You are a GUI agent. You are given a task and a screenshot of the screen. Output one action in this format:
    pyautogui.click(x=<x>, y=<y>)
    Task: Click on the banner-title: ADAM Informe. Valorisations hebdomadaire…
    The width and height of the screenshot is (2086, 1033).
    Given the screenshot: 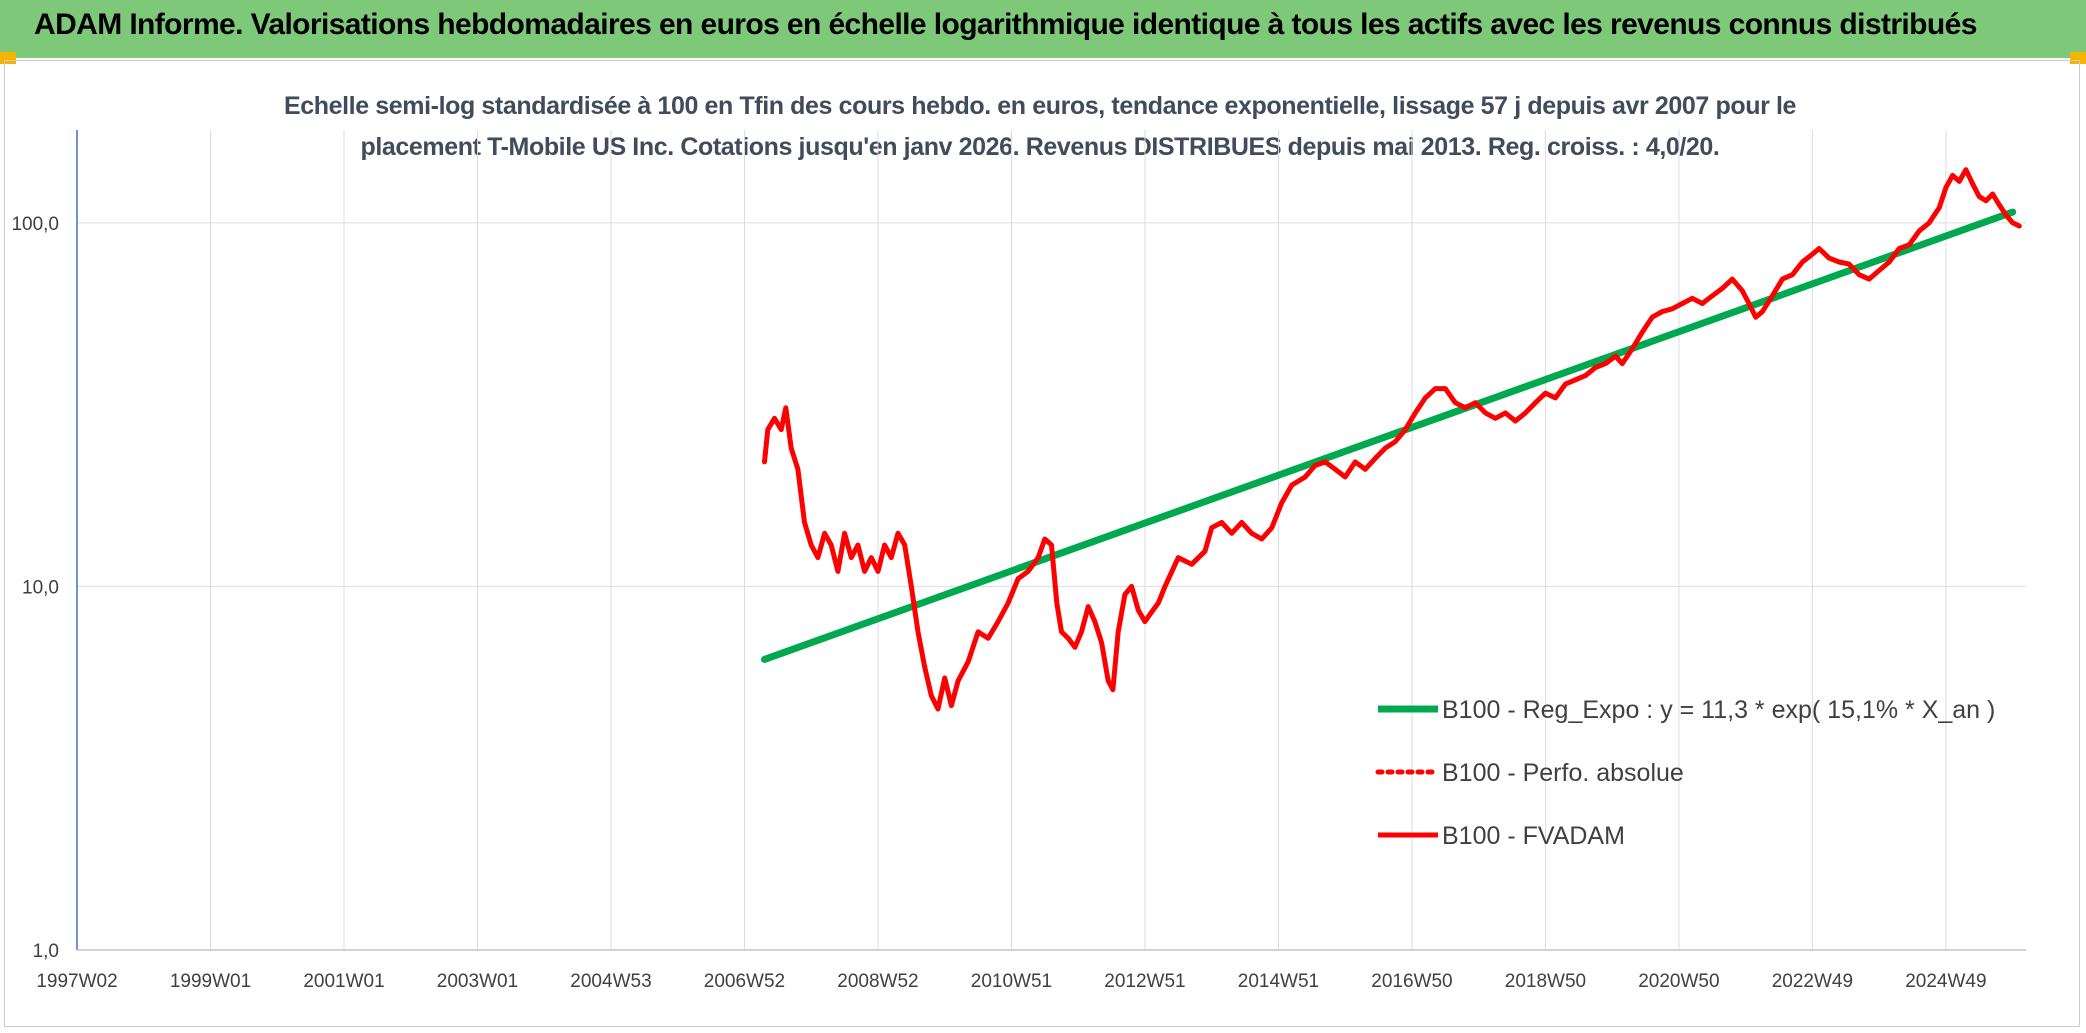 What is the action you would take?
    pyautogui.click(x=1005, y=24)
    